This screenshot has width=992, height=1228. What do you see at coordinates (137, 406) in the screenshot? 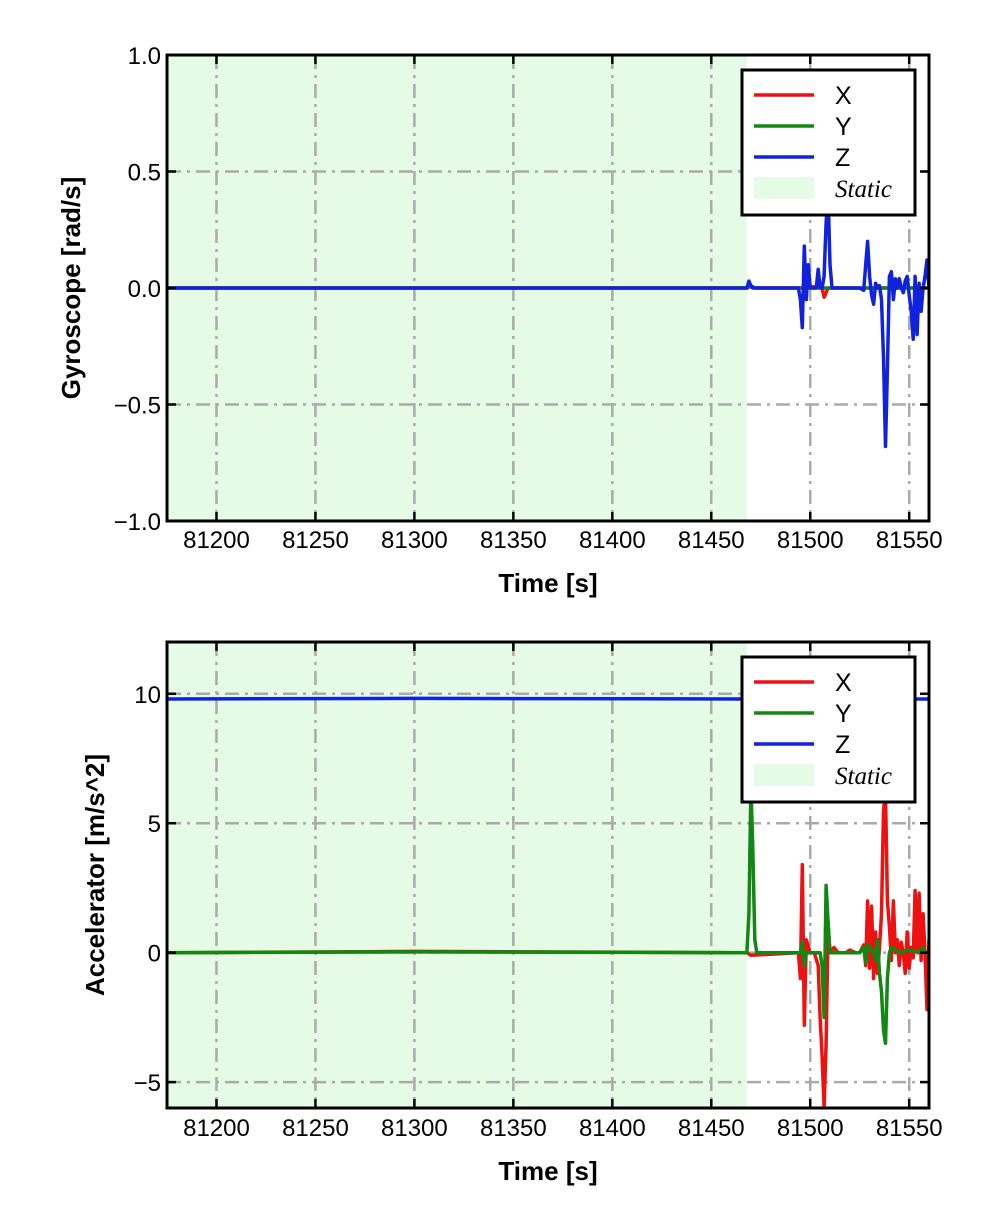
I see `y-tick-label: −0.5` at bounding box center [137, 406].